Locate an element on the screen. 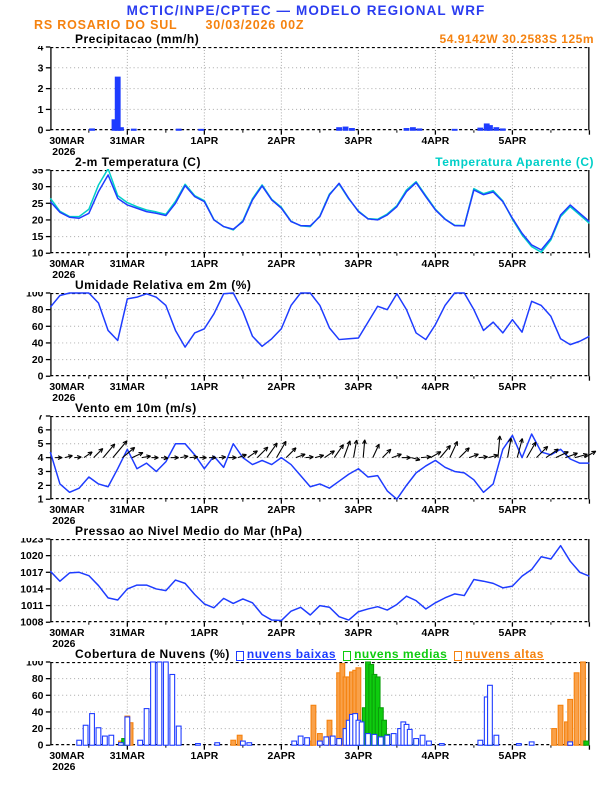  svg-text: 35 is located at coordinates (38, 172).